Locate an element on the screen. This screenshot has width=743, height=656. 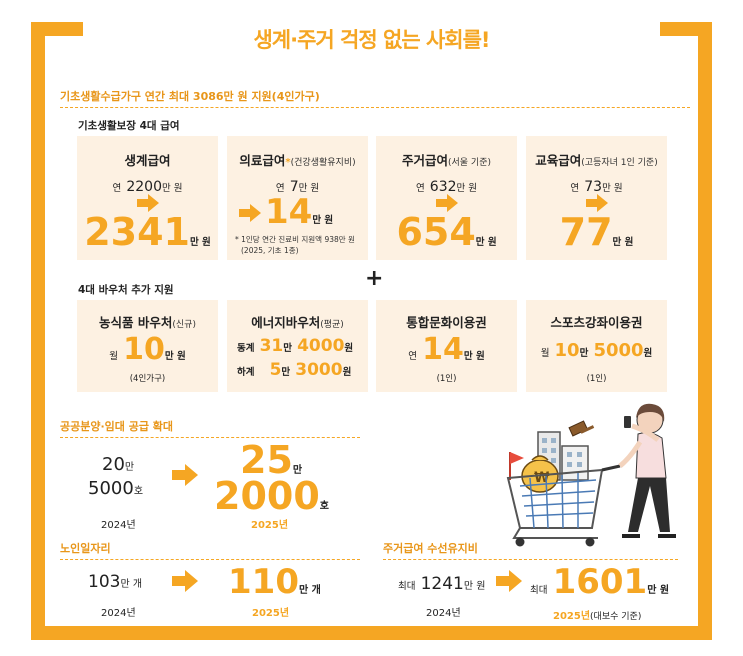
housing-repair-from: 최대 1241만 원 is located at coordinates (441, 584).